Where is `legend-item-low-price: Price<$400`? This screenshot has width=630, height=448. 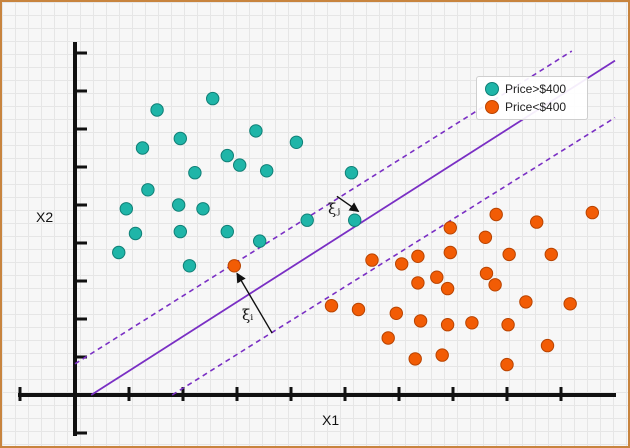 legend-item-low-price: Price<$400 is located at coordinates (525, 107).